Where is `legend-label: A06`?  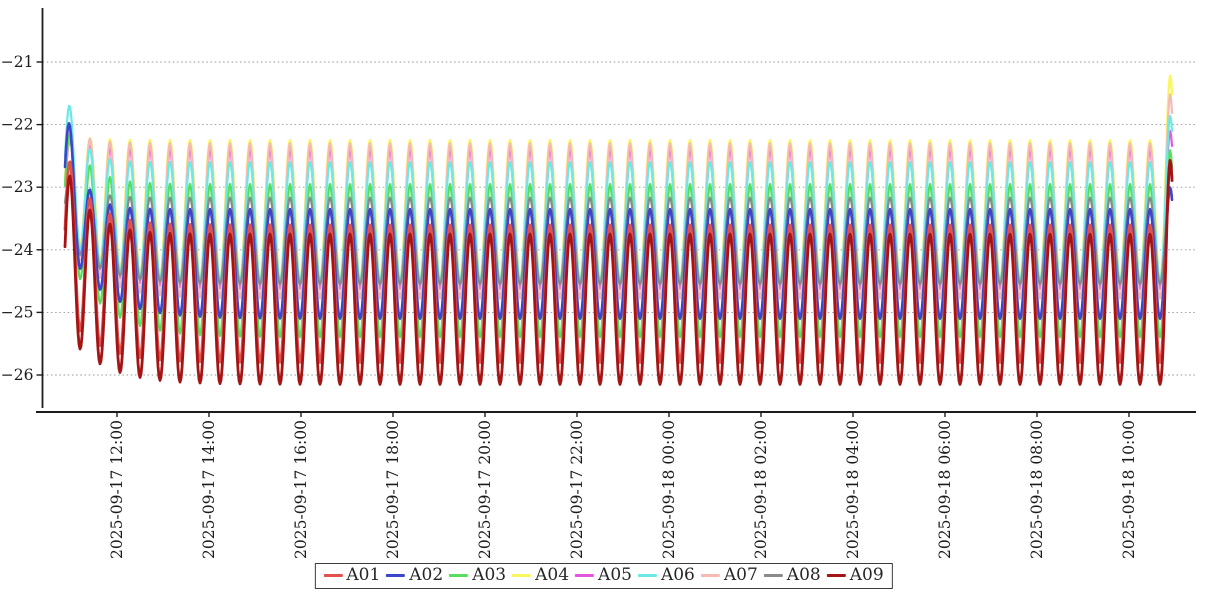 legend-label: A06 is located at coordinates (677, 575).